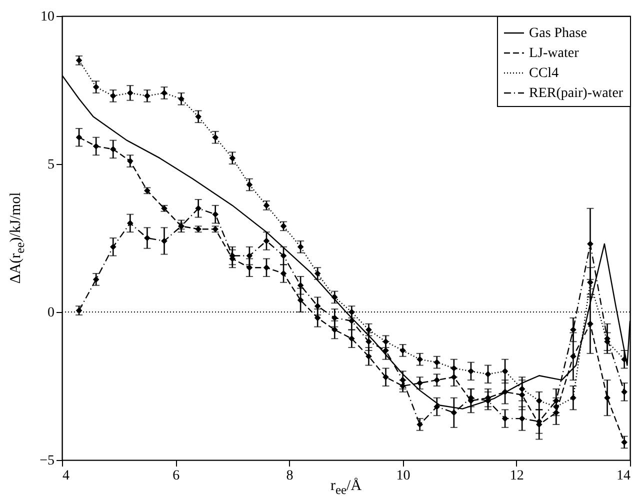 Image resolution: width=644 pixels, height=500 pixels. Describe the element at coordinates (558, 33) in the screenshot. I see `legend-label: Gas Phase` at that location.